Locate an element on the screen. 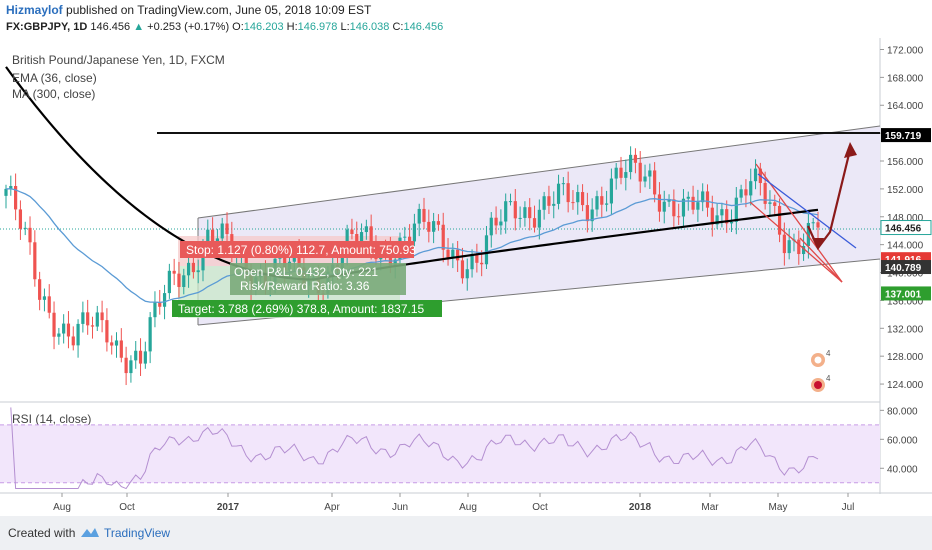 The width and height of the screenshot is (932, 550). wedge-blue-line is located at coordinates (807, 211).